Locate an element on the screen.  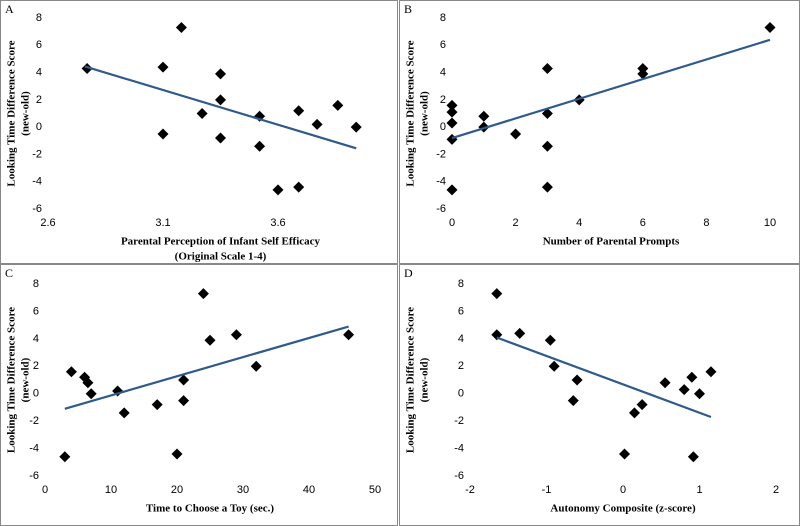
panel-label: D is located at coordinates (408, 273).